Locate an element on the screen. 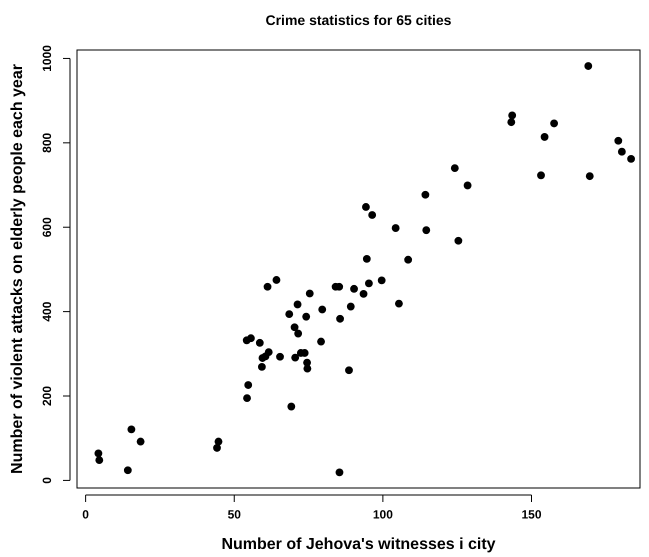 The image size is (649, 557). y-tick-label: 200 is located at coordinates (47, 396).